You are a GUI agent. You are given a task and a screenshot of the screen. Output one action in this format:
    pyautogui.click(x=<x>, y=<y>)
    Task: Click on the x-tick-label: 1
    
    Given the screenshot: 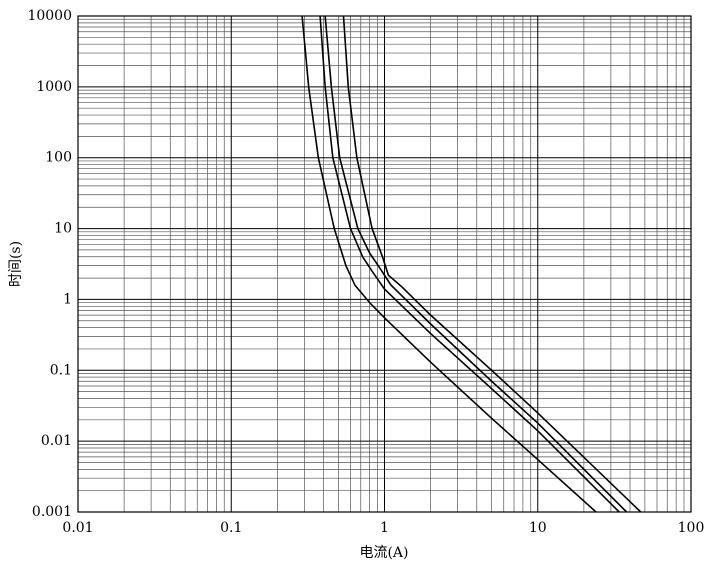 What is the action you would take?
    pyautogui.click(x=384, y=528)
    